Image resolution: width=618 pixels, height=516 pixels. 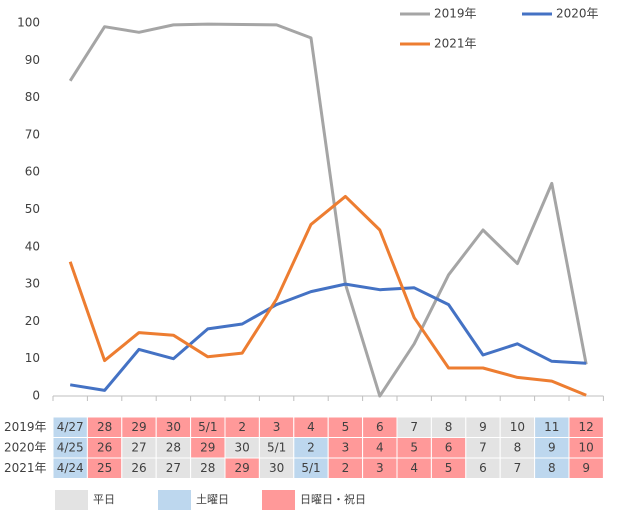 I want to click on cell-text: 4/24, so click(x=70, y=468).